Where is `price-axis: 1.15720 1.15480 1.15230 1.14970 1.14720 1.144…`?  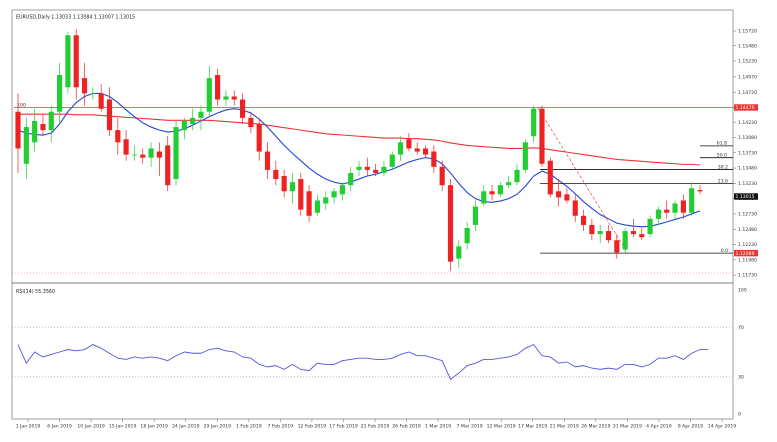
price-axis: 1.15720 1.15480 1.15230 1.14970 1.14720 1.144… is located at coordinates (745, 154).